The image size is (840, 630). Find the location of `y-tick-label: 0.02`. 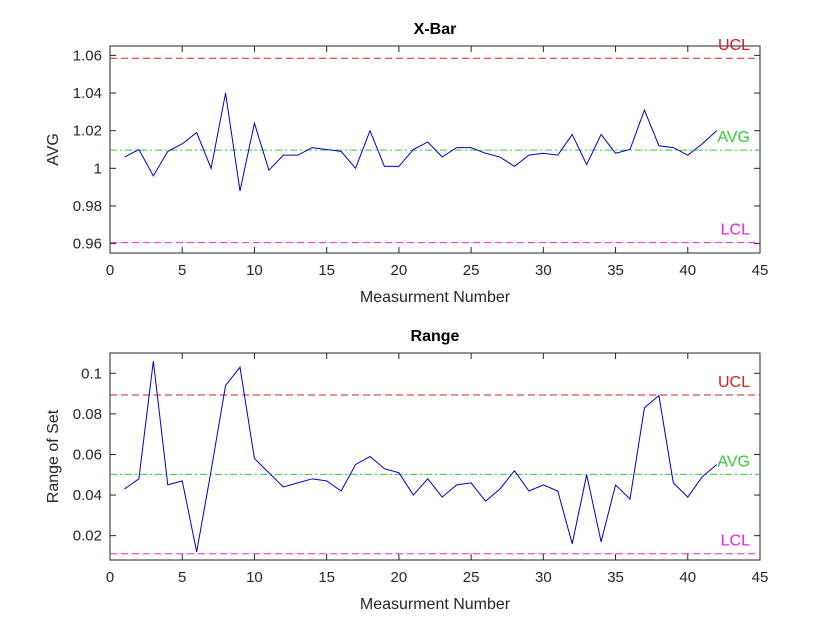

y-tick-label: 0.02 is located at coordinates (87, 536).